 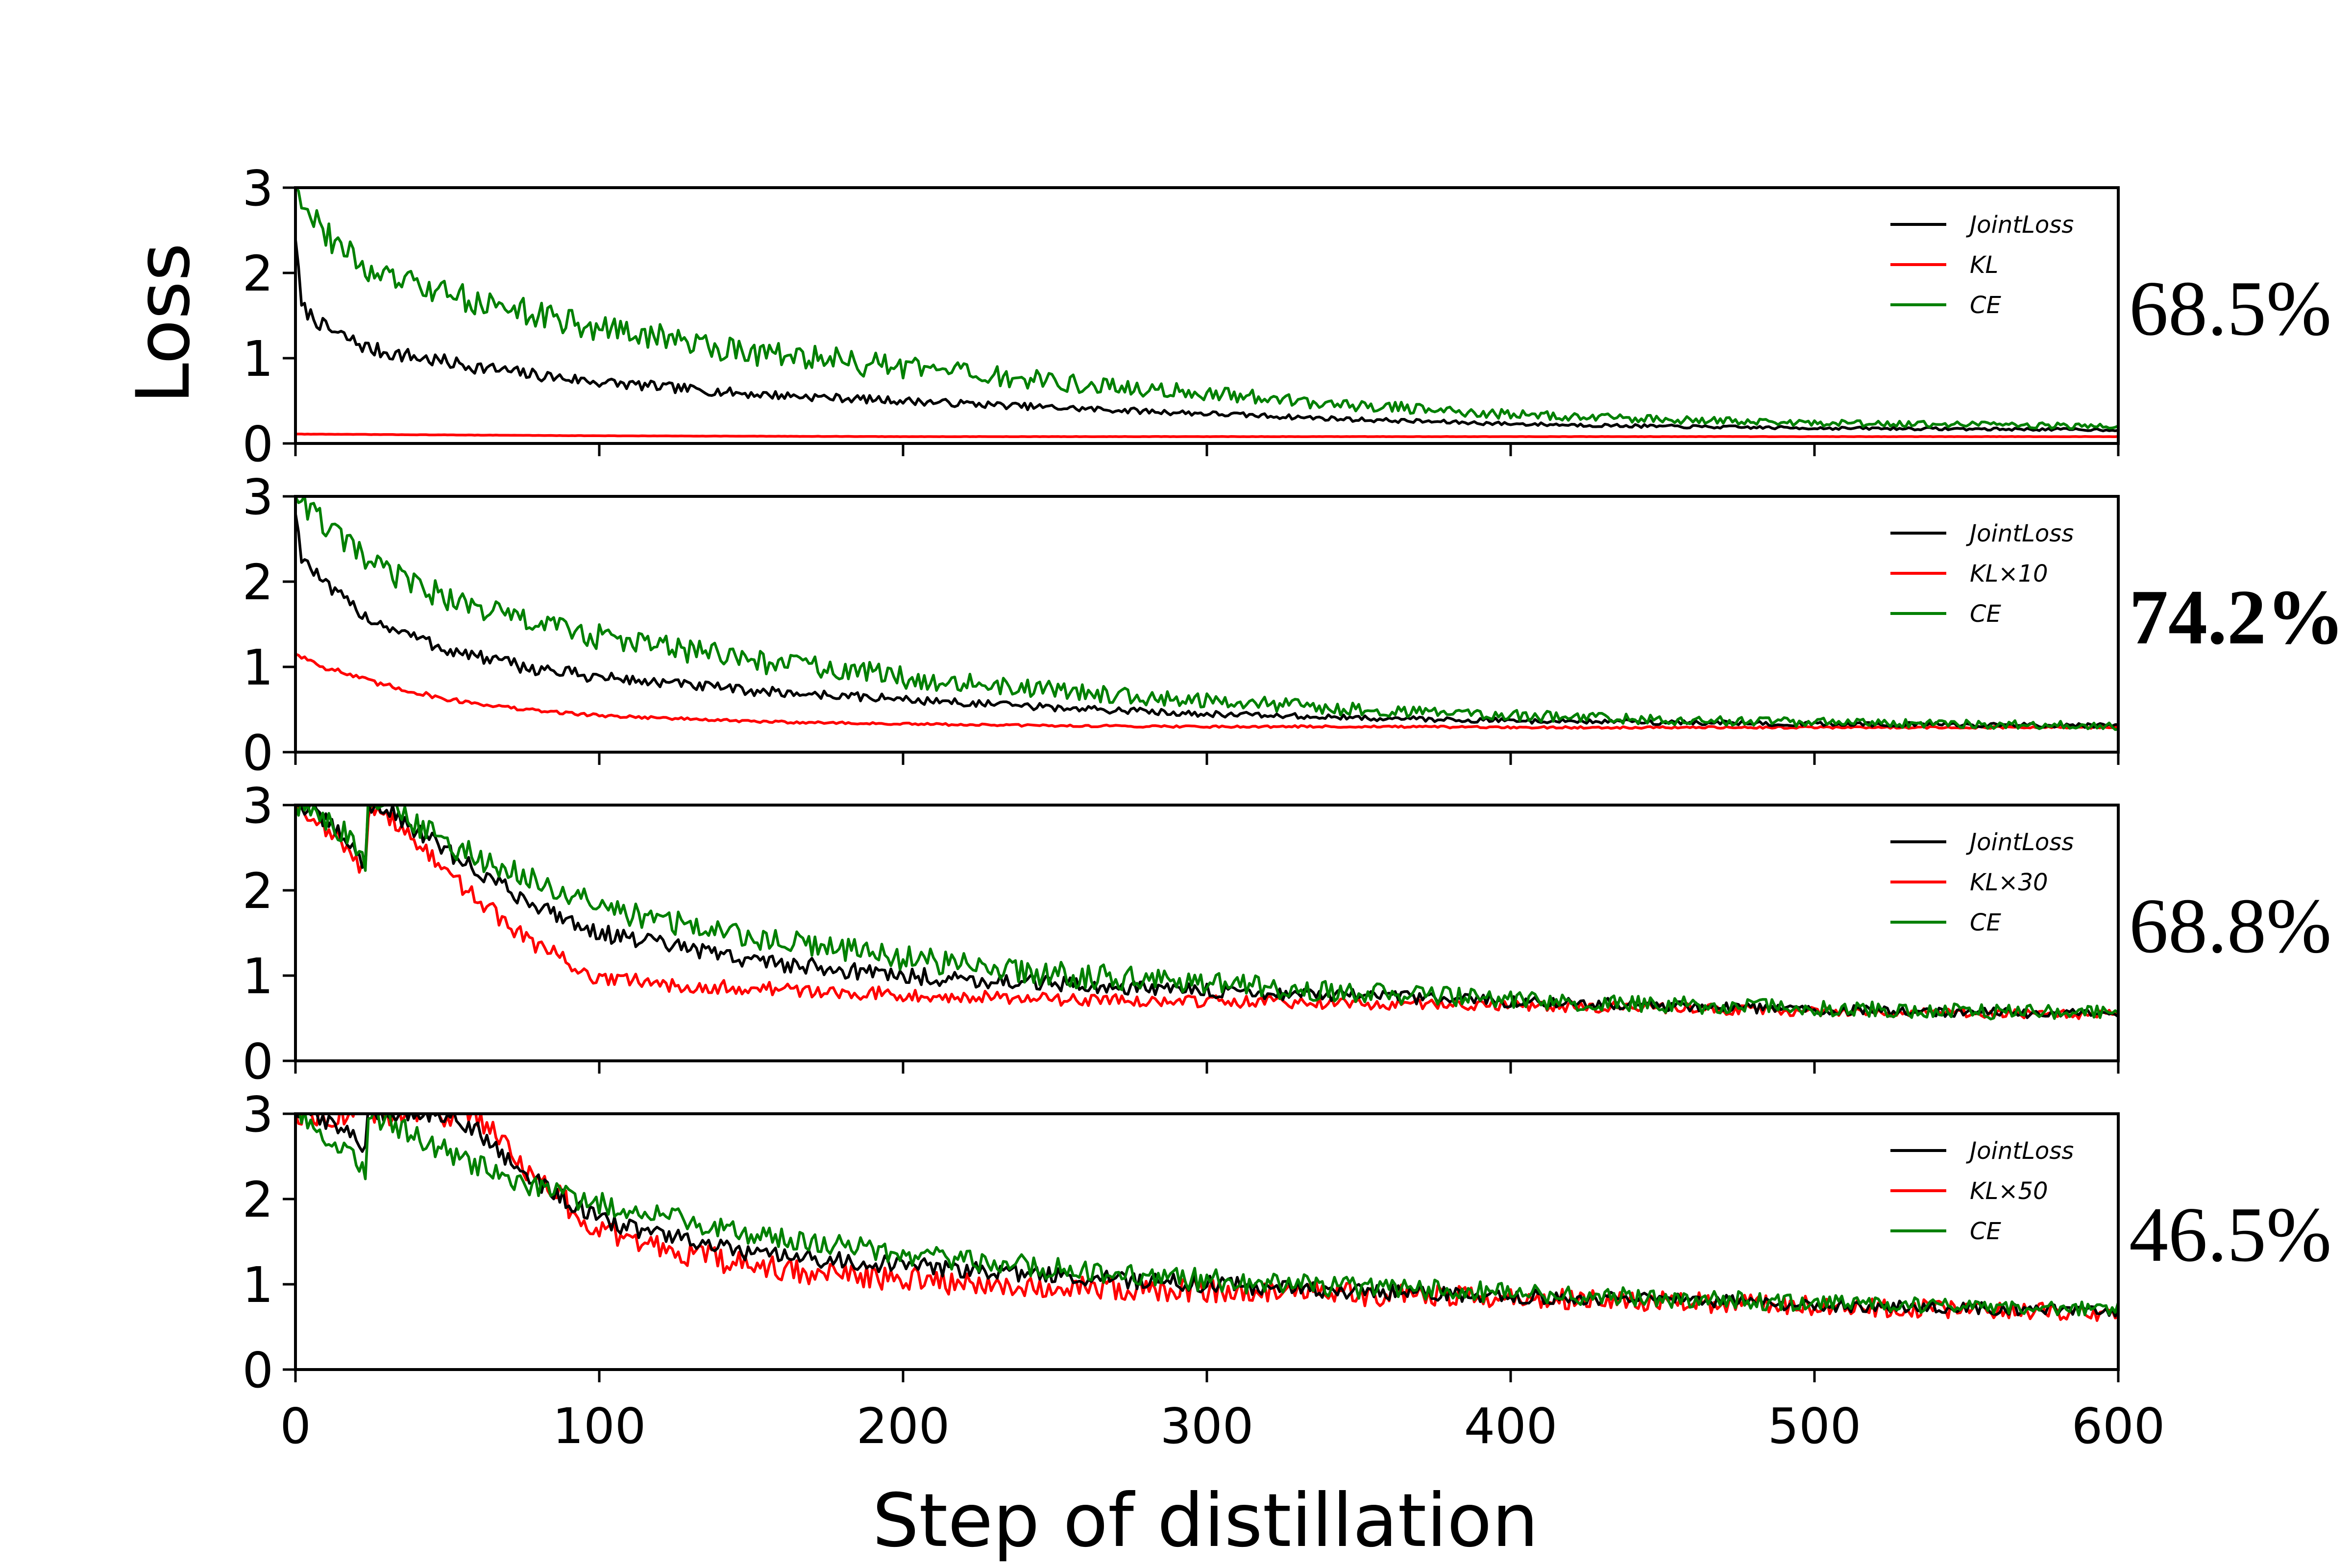 I want to click on legend-label: KL×50, so click(x=2009, y=1191).